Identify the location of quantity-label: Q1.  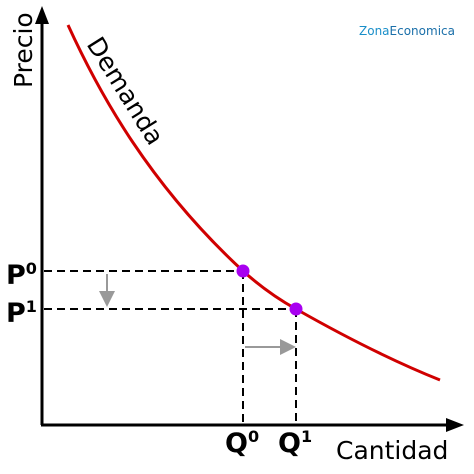
(295, 443).